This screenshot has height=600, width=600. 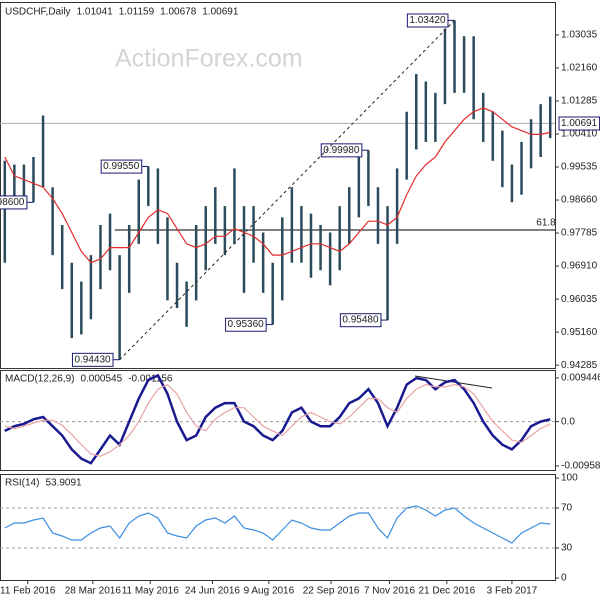 I want to click on y-tick-label: 0.0, so click(x=568, y=421).